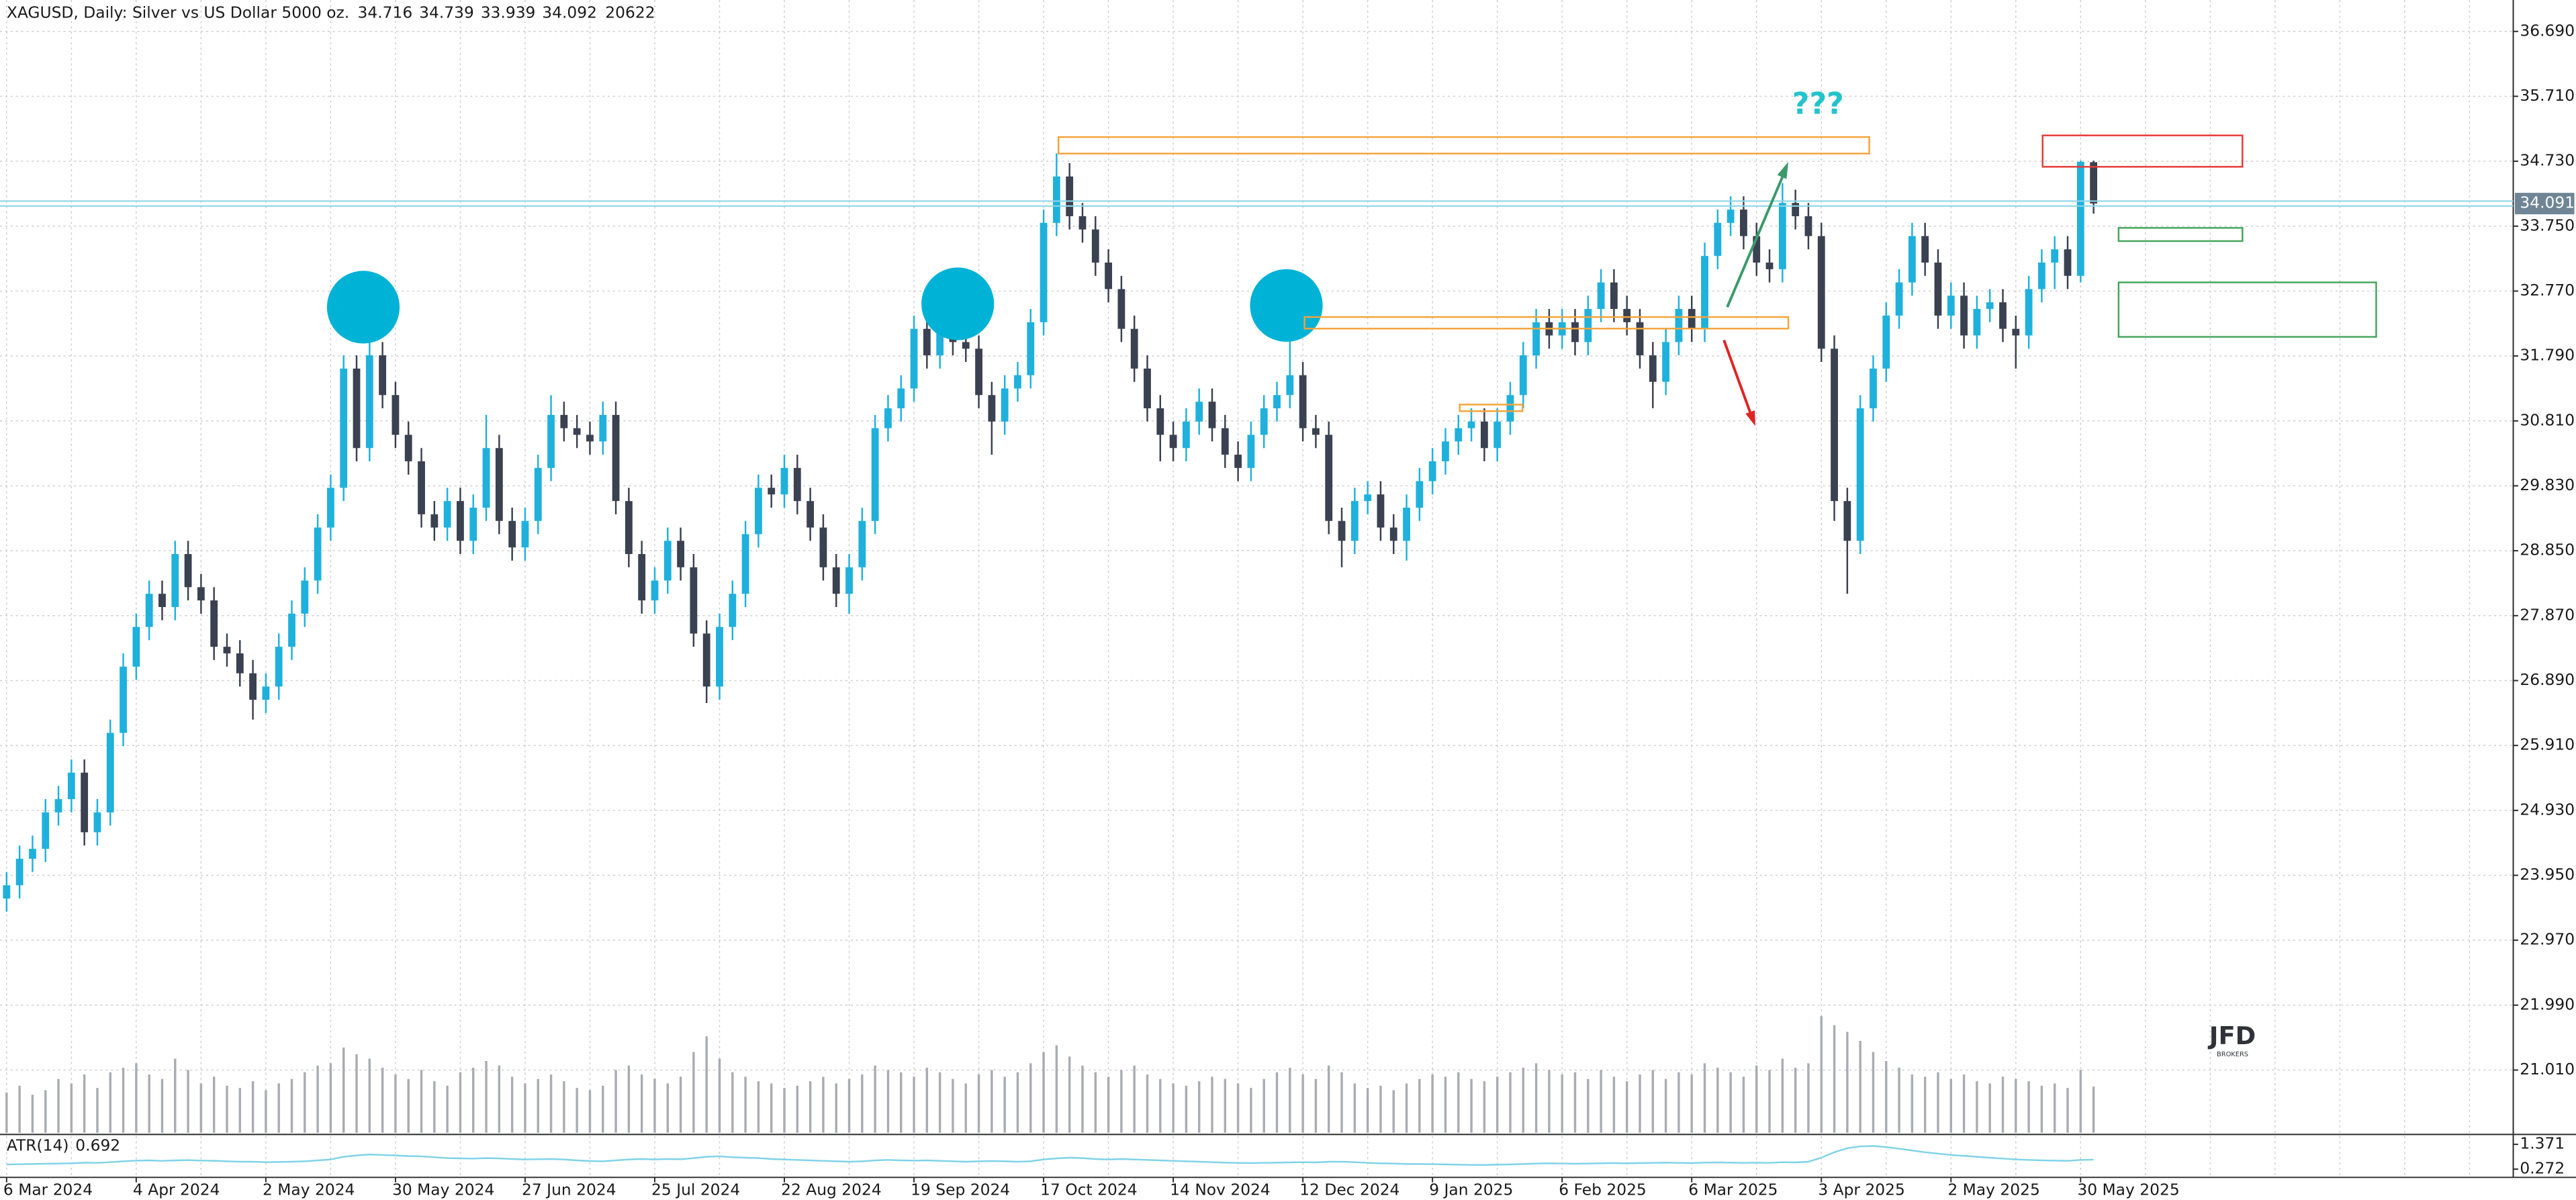 The width and height of the screenshot is (2576, 1200). Describe the element at coordinates (2547, 810) in the screenshot. I see `y-tick-label: 24.930` at that location.